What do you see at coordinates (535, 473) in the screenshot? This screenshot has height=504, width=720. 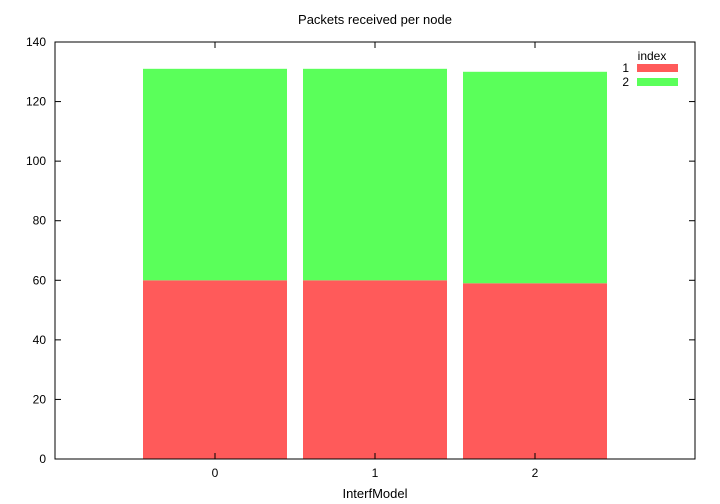 I see `x-tick-label: 2` at bounding box center [535, 473].